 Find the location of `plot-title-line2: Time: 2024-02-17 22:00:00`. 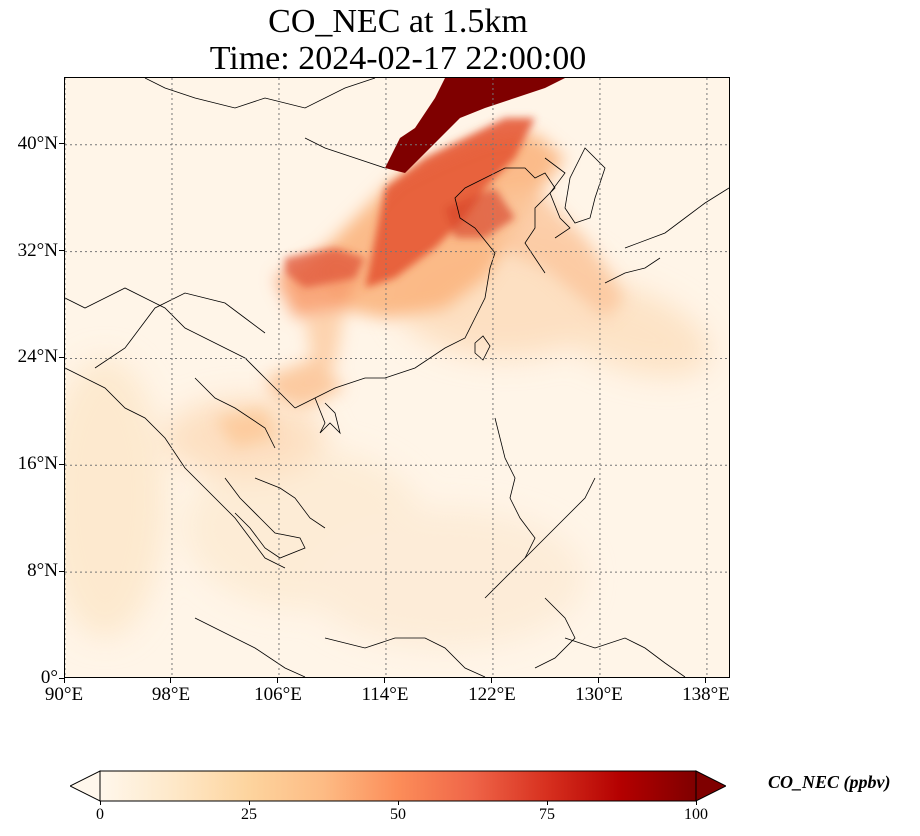

plot-title-line2: Time: 2024-02-17 22:00:00 is located at coordinates (398, 58).